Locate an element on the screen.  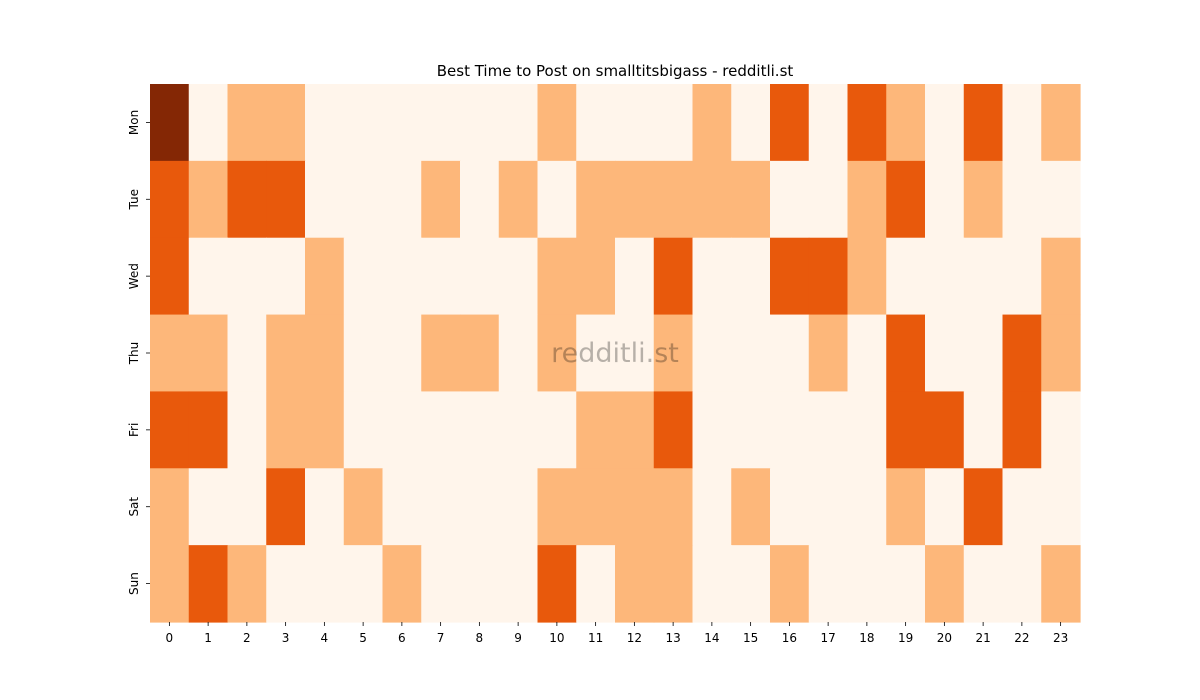
x-tick-label-4: 4 is located at coordinates (325, 638).